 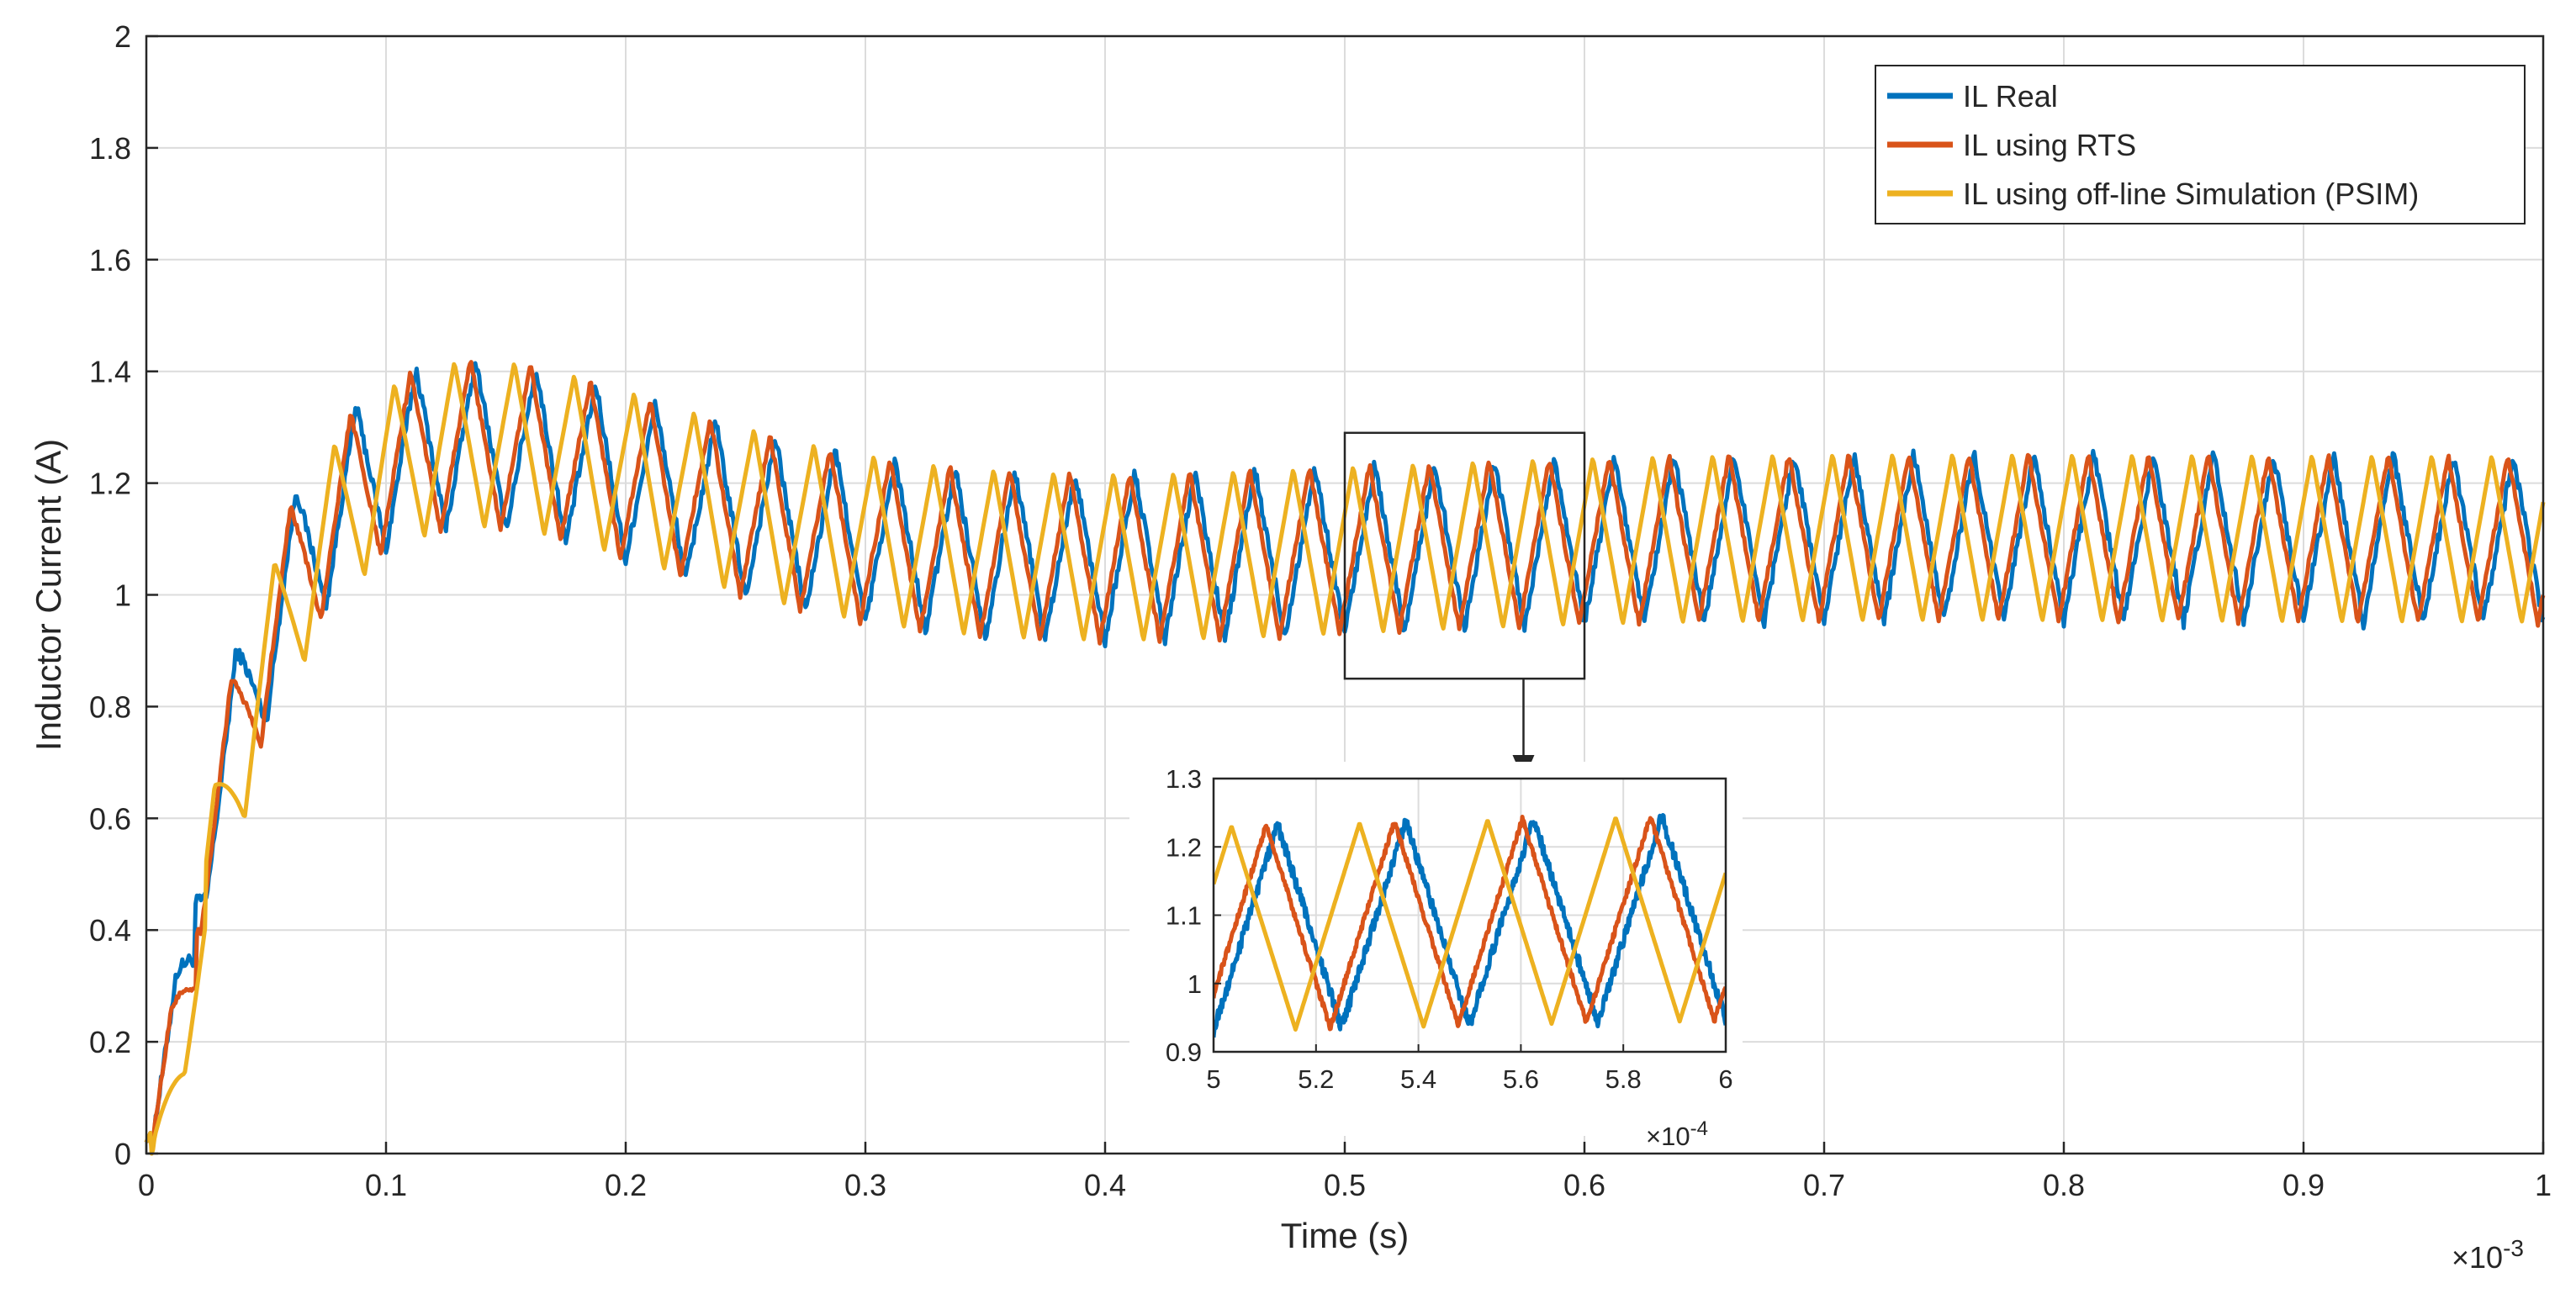 What do you see at coordinates (122, 595) in the screenshot?
I see `y-tick-label-5: 1` at bounding box center [122, 595].